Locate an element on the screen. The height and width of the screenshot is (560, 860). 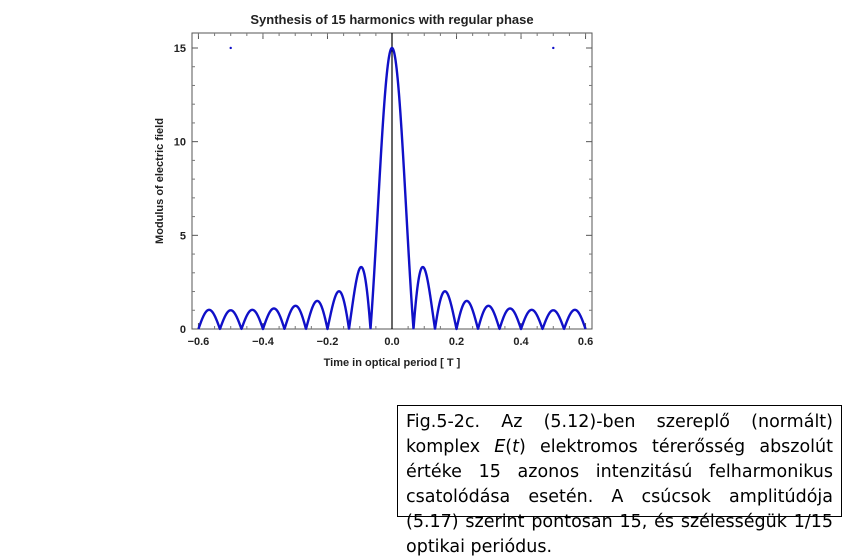
y-tick-label: 0 is located at coordinates (183, 330).